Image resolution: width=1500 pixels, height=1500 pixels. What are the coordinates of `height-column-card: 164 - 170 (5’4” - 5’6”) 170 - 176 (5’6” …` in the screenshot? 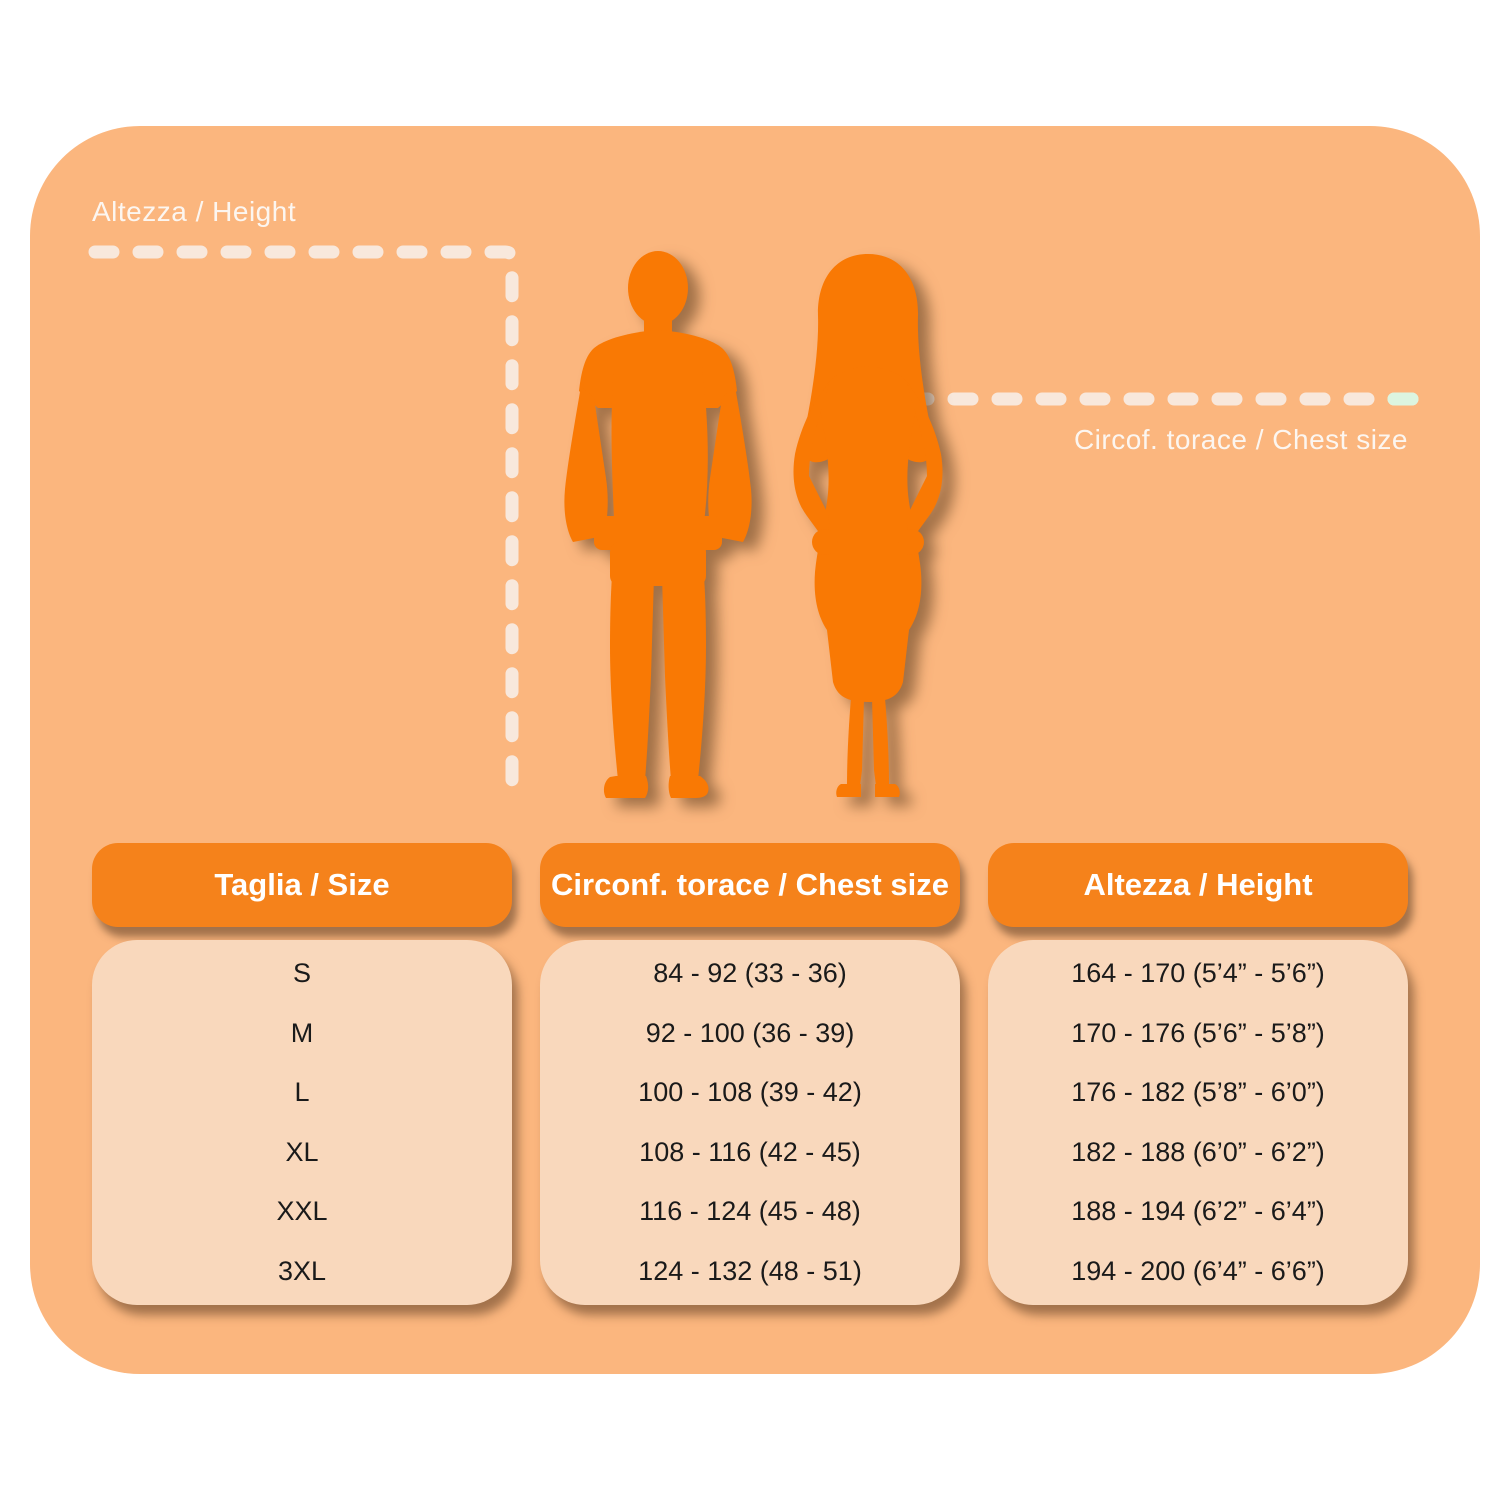 It's located at (1198, 1122).